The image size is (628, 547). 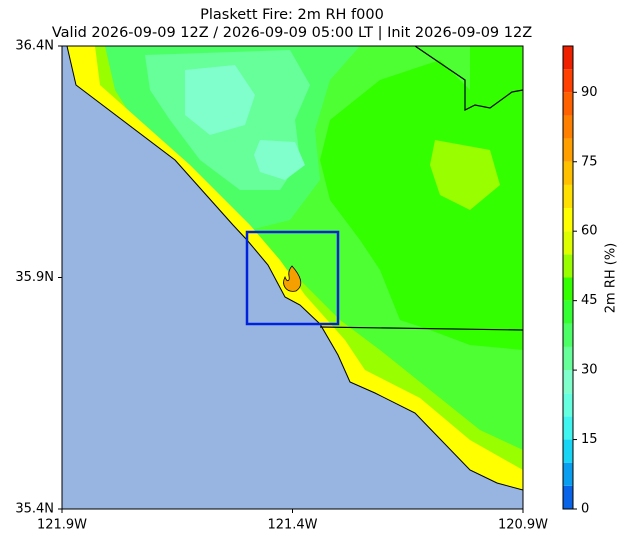 What do you see at coordinates (589, 161) in the screenshot?
I see `colorbar-tick-label: 75` at bounding box center [589, 161].